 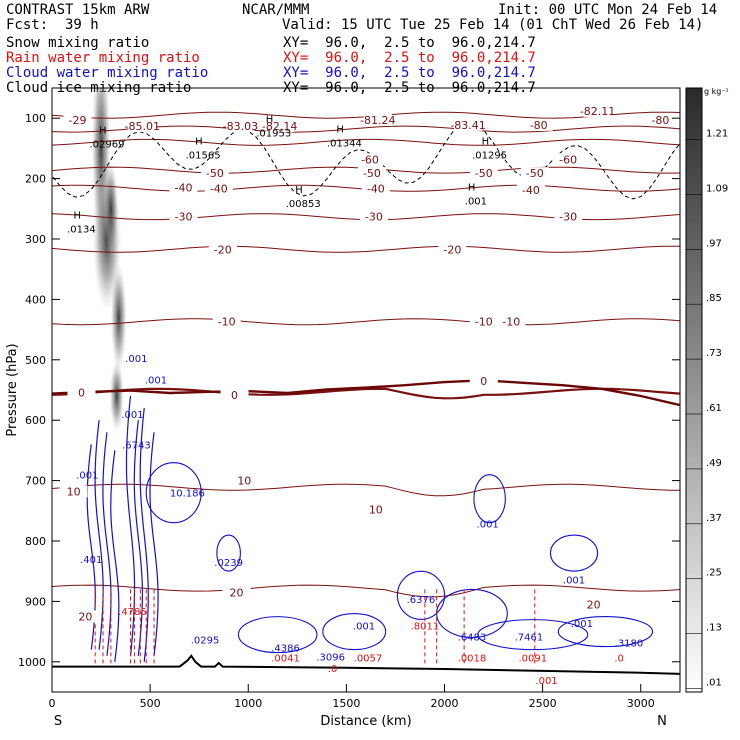 What do you see at coordinates (12, 389) in the screenshot?
I see `y-axis-title: Pressure (hPa)` at bounding box center [12, 389].